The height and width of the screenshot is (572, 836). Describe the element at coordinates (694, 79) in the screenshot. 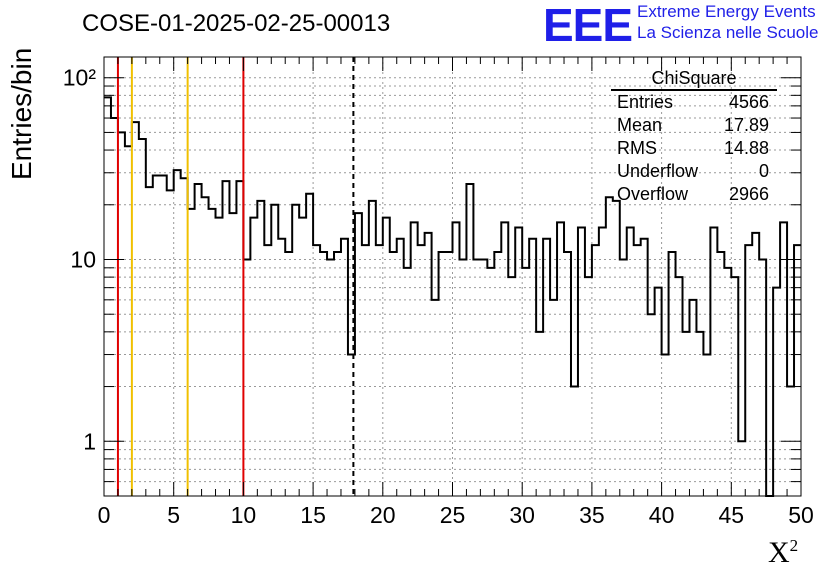

I see `stats-box-title: ChiSquare` at that location.